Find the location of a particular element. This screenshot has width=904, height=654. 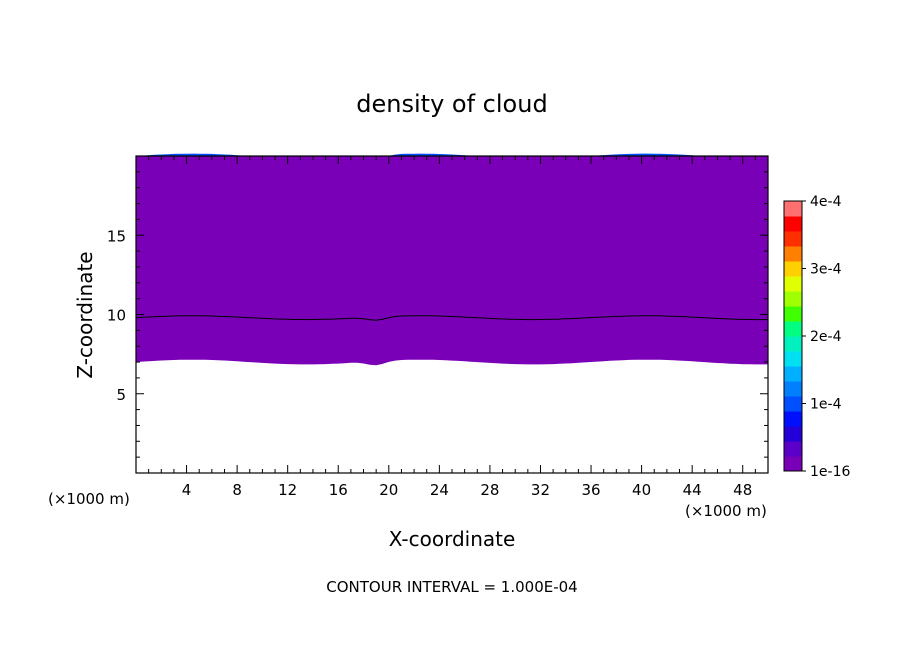

x-tick-label: 40 is located at coordinates (641, 490).